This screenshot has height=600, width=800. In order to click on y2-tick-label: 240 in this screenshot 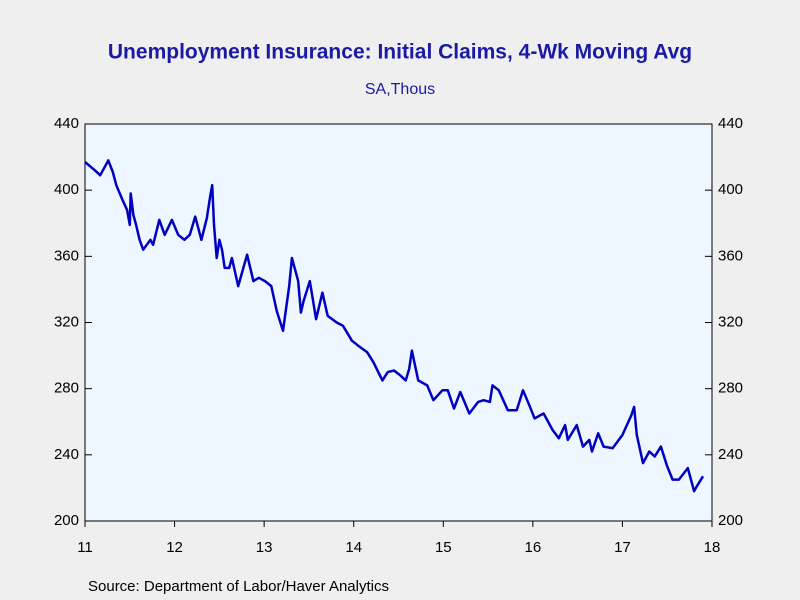, I will do `click(730, 454)`.